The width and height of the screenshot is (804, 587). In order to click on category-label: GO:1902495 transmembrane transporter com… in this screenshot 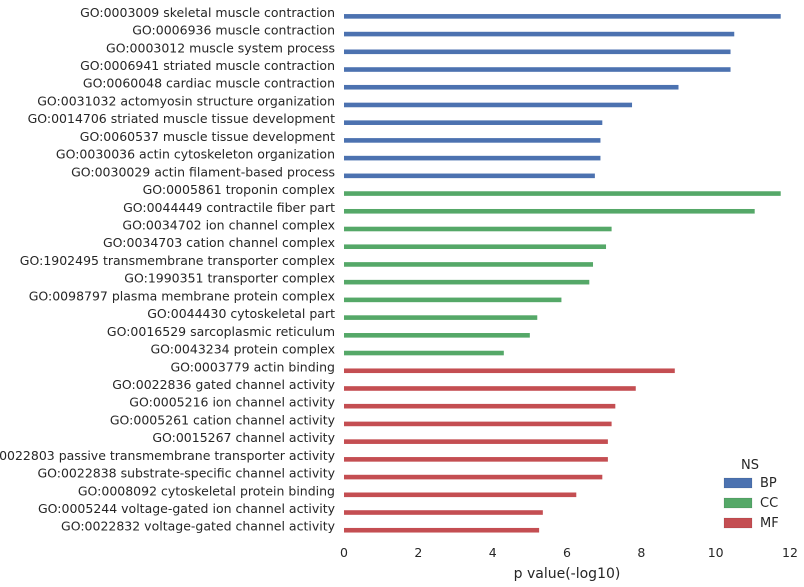, I will do `click(177, 260)`.